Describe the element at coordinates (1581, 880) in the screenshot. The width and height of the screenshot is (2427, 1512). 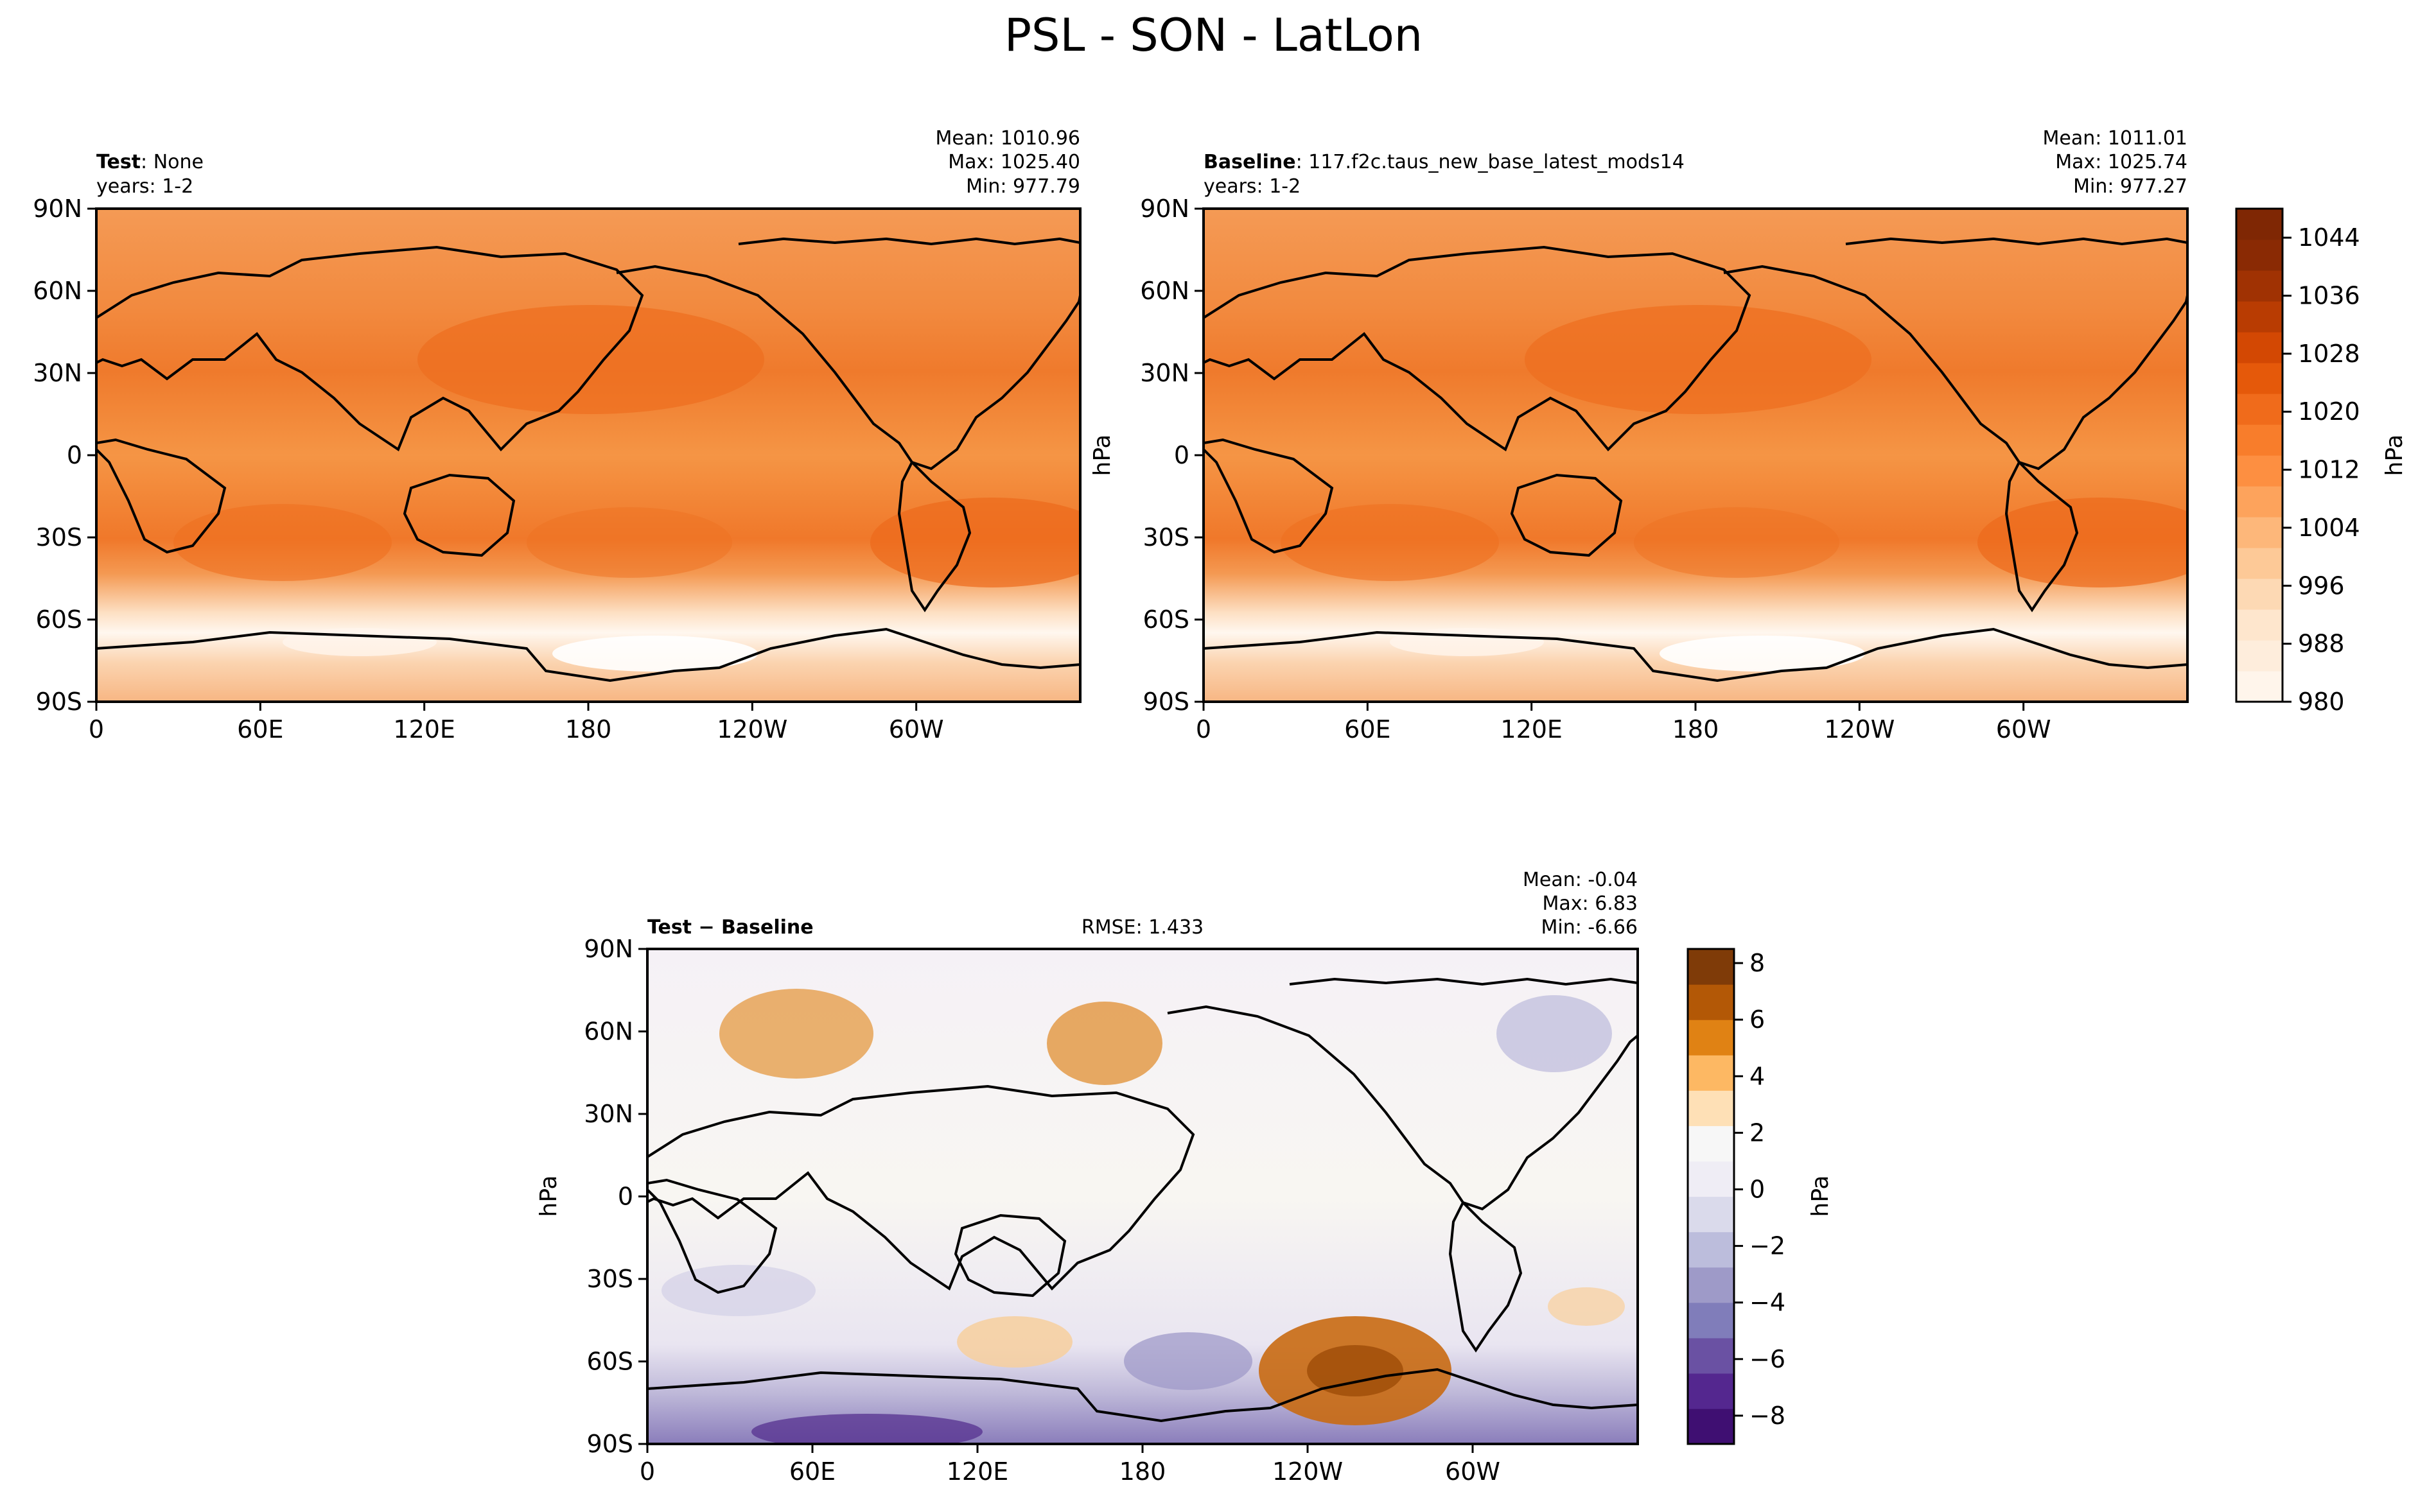
I see `difference-stat-mean: Mean: -0.04` at that location.